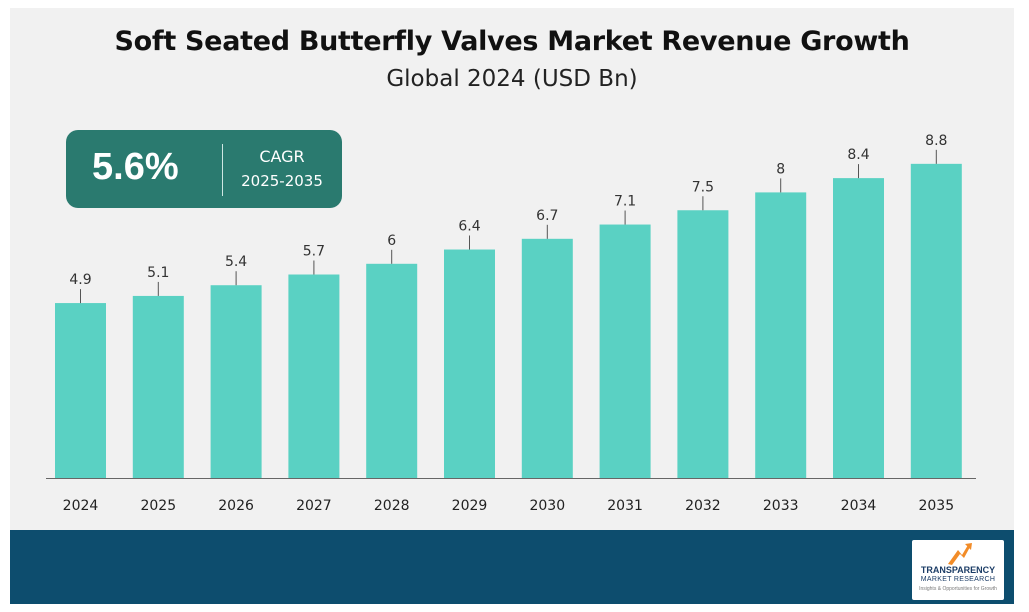  Describe the element at coordinates (236, 262) in the screenshot. I see `data-label-2026: 5.4` at that location.